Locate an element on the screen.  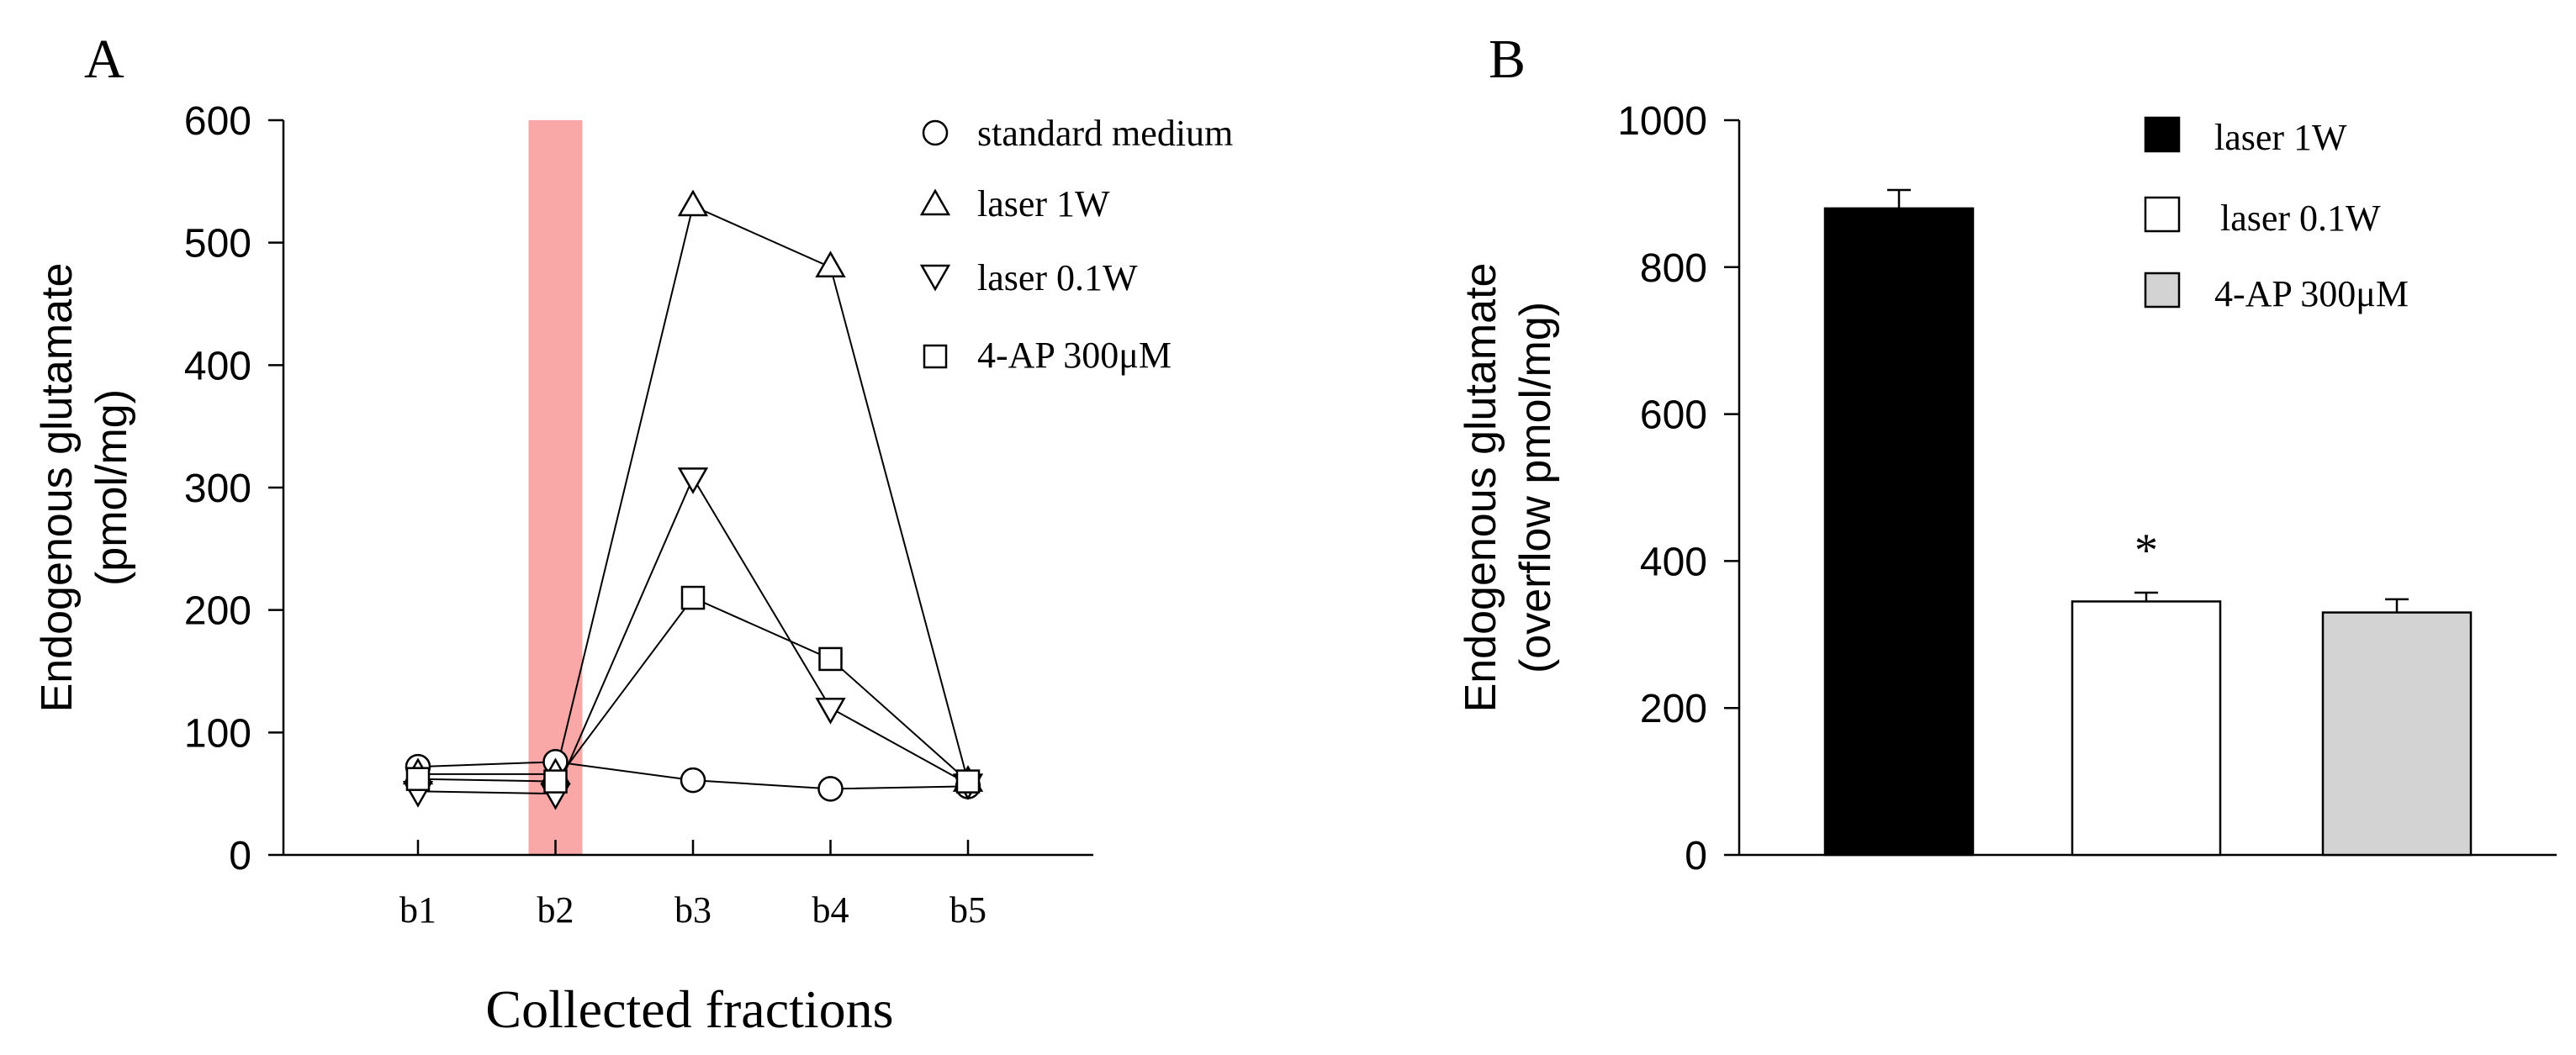
square-marker-icon is located at coordinates (935, 356).